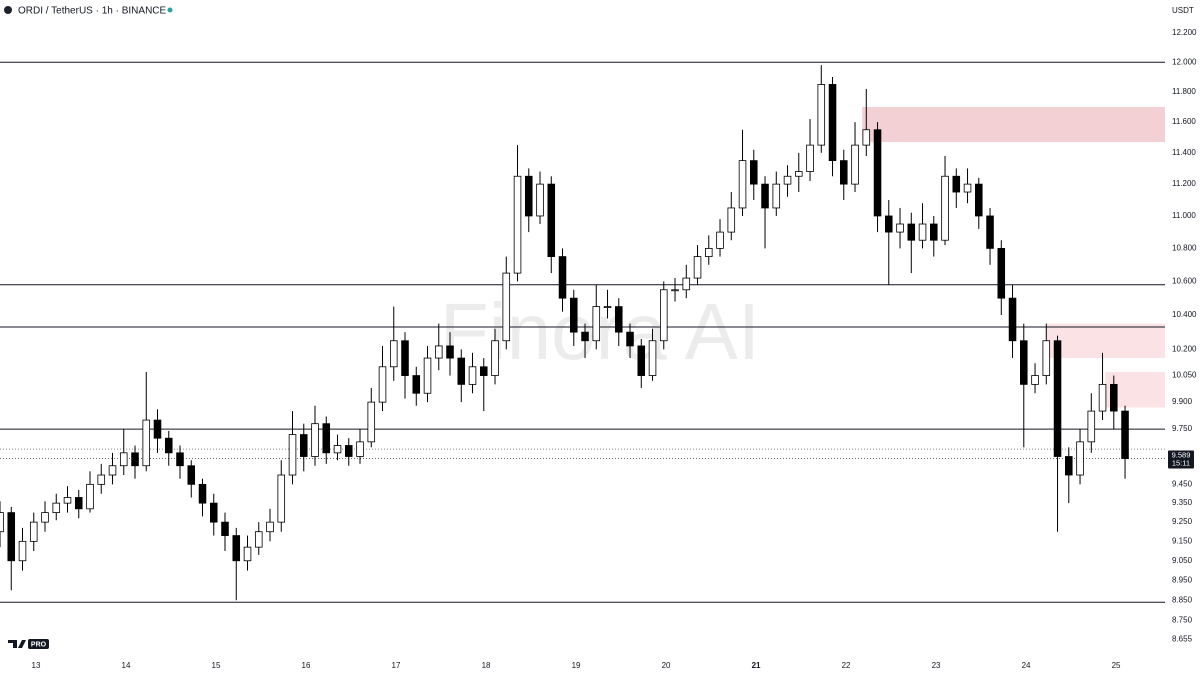 The image size is (1200, 675). What do you see at coordinates (666, 665) in the screenshot?
I see `x-tick-label: 20` at bounding box center [666, 665].